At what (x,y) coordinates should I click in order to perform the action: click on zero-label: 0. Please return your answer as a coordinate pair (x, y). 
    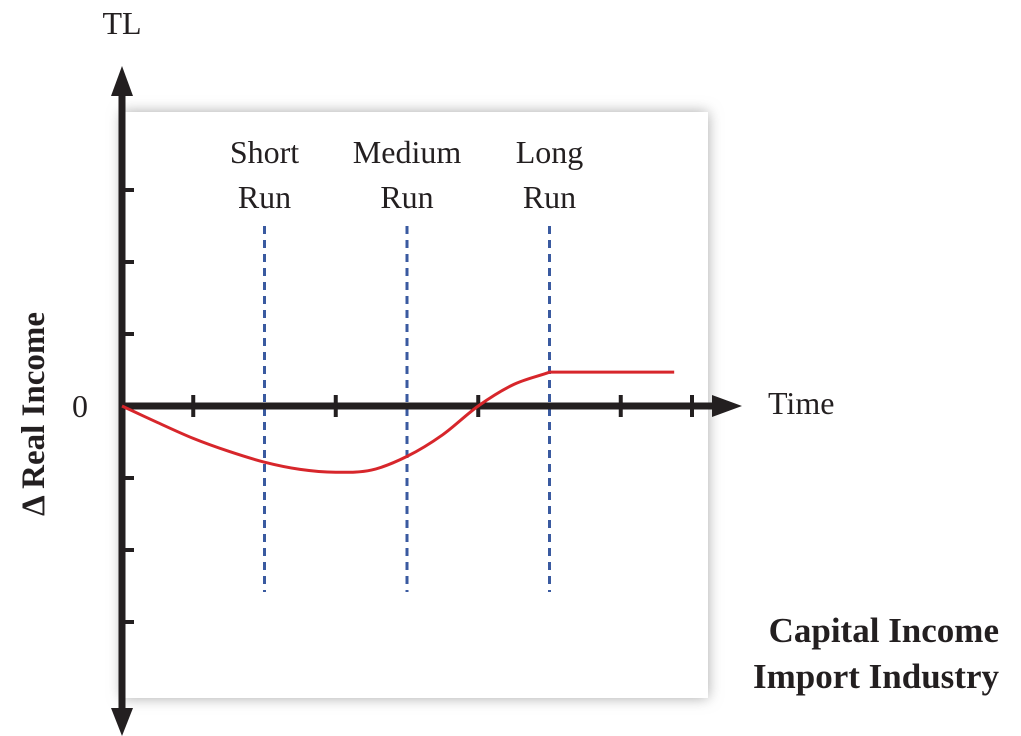
    Looking at the image, I should click on (80, 406).